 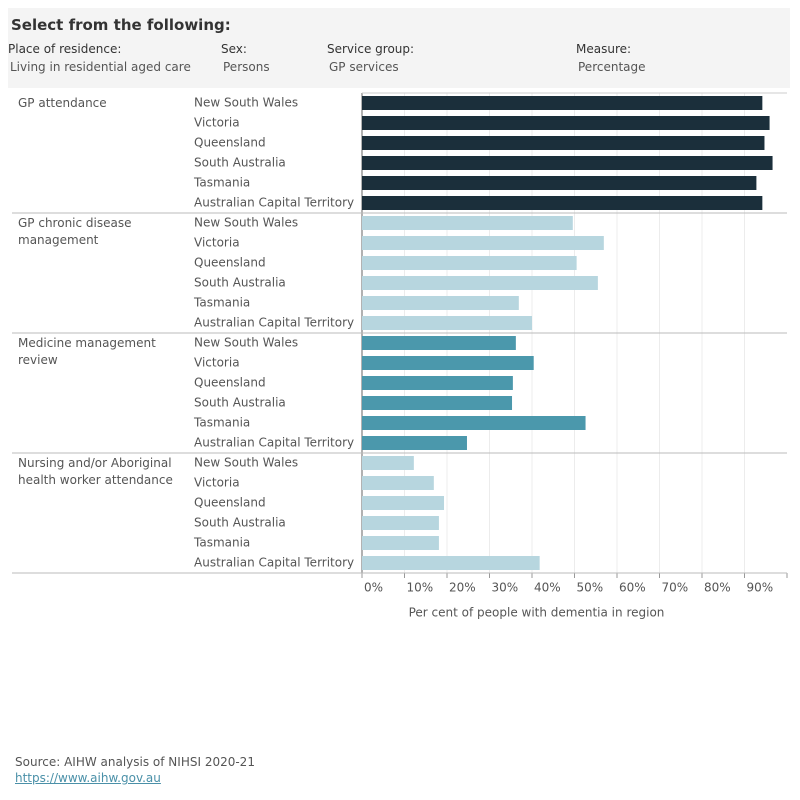 What do you see at coordinates (675, 588) in the screenshot?
I see `x-tick-label: 70%` at bounding box center [675, 588].